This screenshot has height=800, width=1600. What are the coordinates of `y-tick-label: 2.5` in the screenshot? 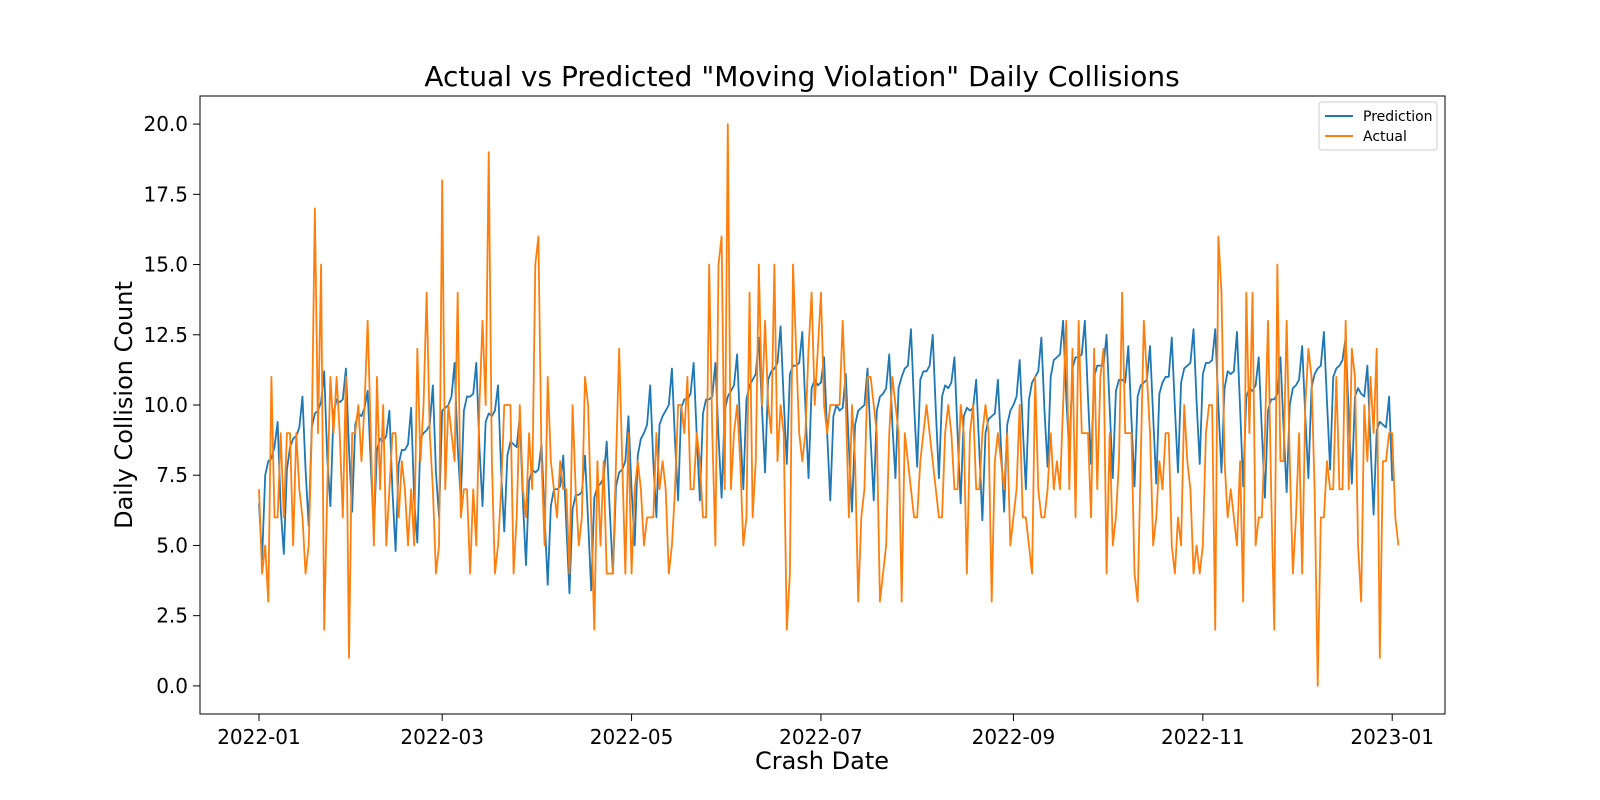 It's located at (172, 616).